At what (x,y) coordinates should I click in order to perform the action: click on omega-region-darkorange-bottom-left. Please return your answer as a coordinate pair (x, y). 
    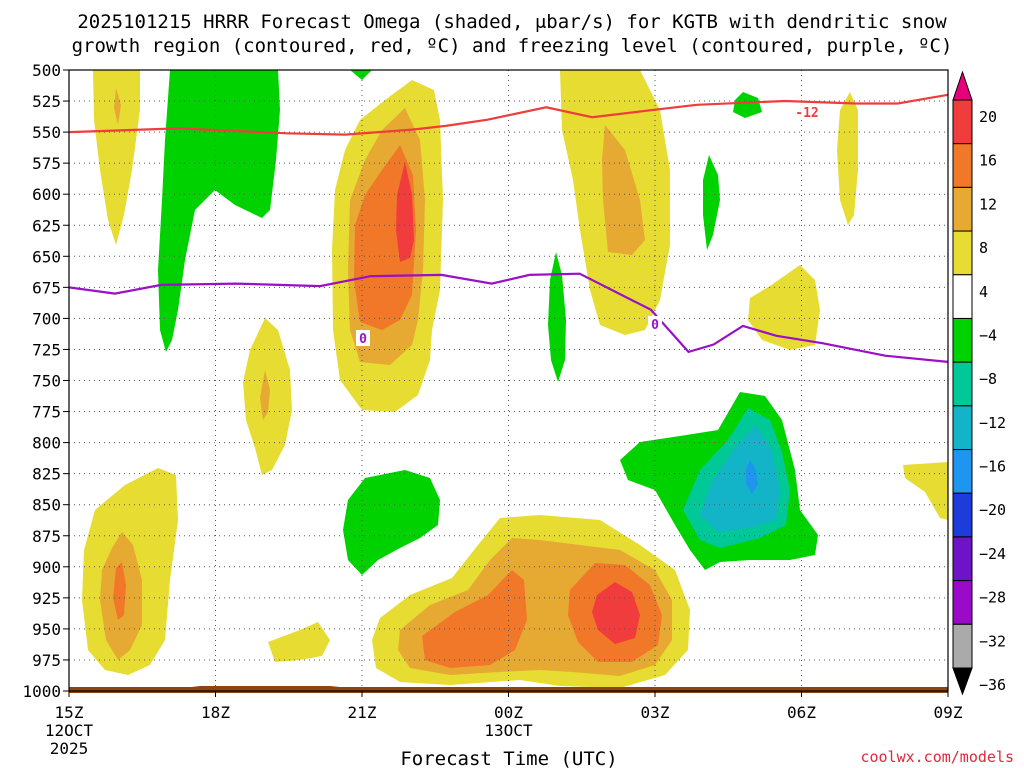
    Looking at the image, I should click on (119, 591).